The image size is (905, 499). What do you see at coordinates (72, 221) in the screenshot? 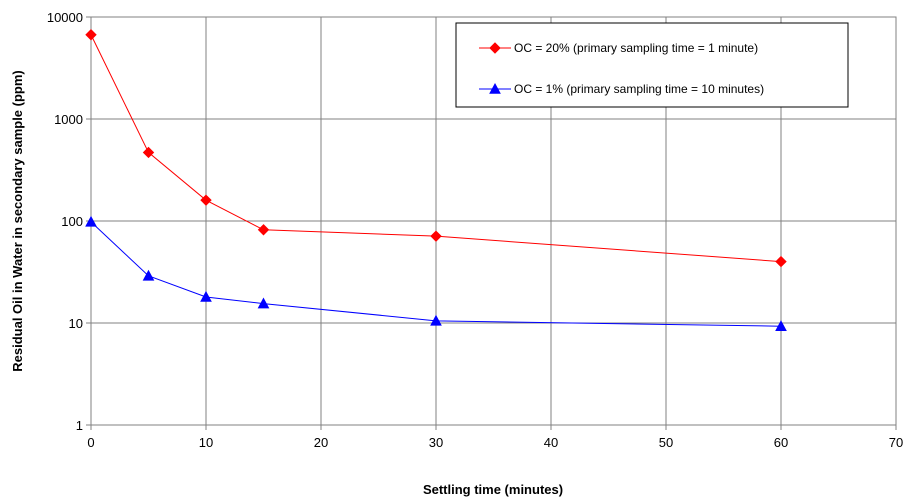
I see `y-tick-label: 100` at bounding box center [72, 221].